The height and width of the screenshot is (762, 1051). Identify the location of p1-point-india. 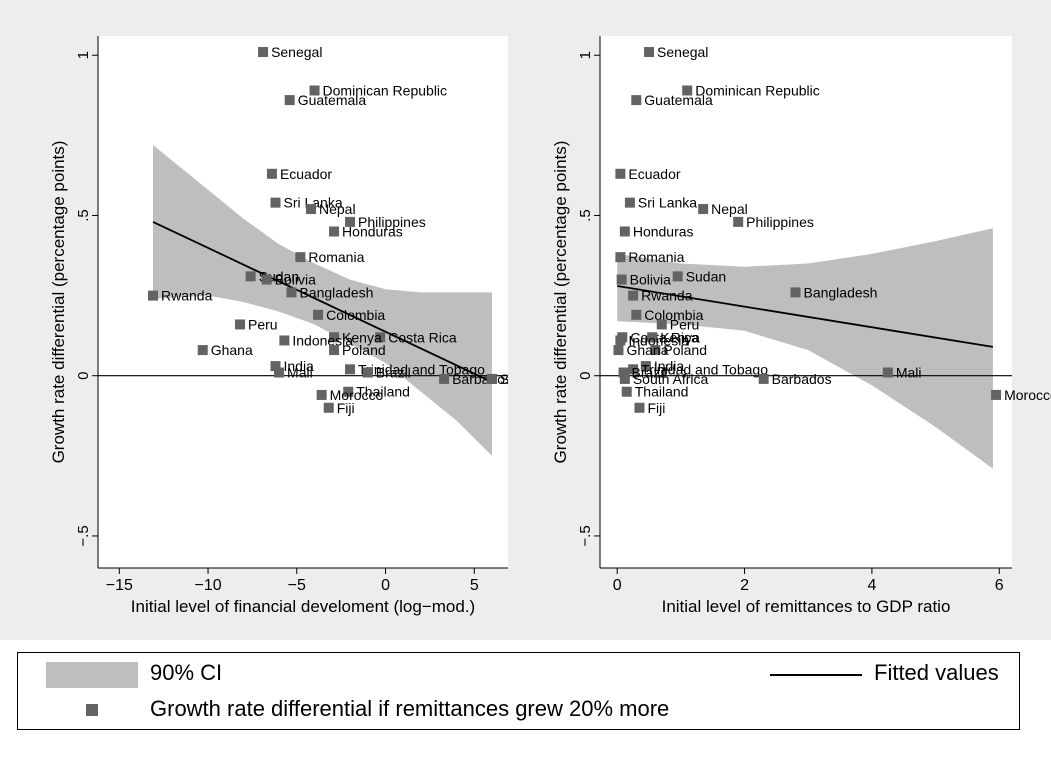
(275, 366).